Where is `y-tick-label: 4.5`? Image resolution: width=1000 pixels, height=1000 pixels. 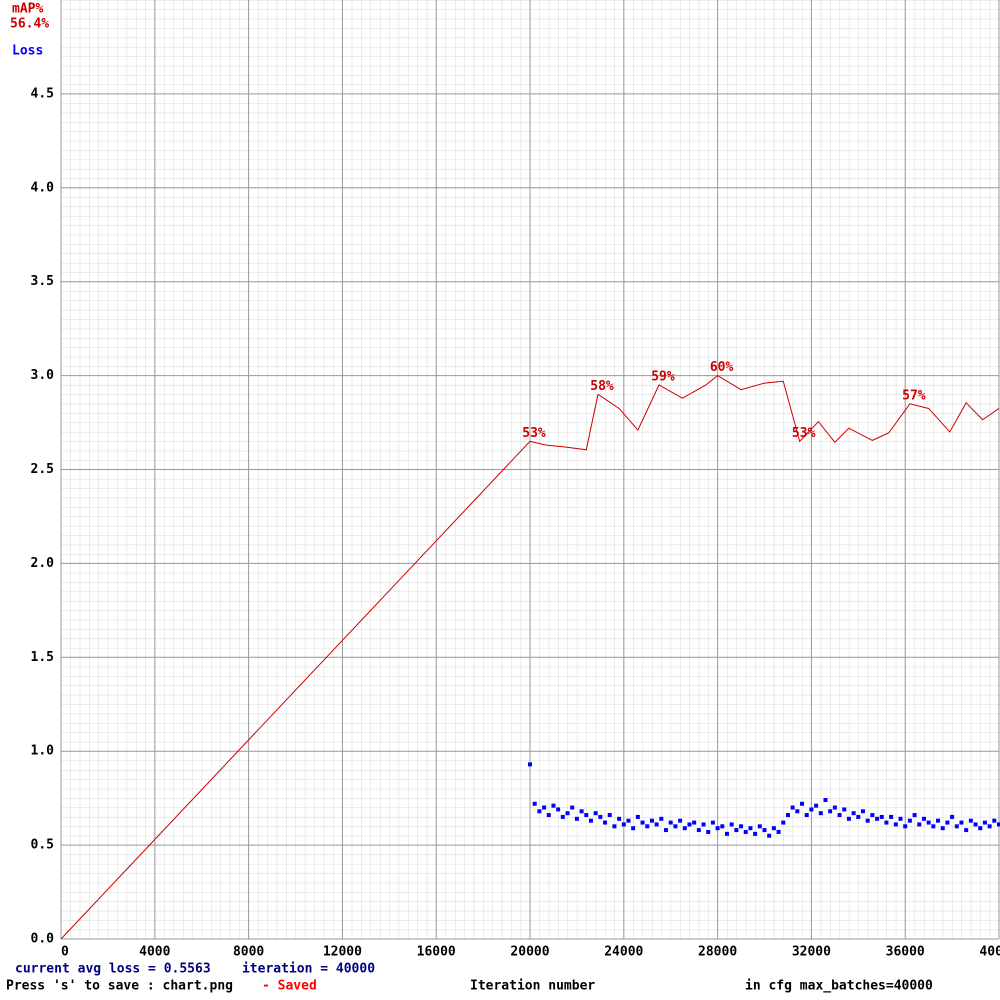
y-tick-label: 4.5 is located at coordinates (42, 93).